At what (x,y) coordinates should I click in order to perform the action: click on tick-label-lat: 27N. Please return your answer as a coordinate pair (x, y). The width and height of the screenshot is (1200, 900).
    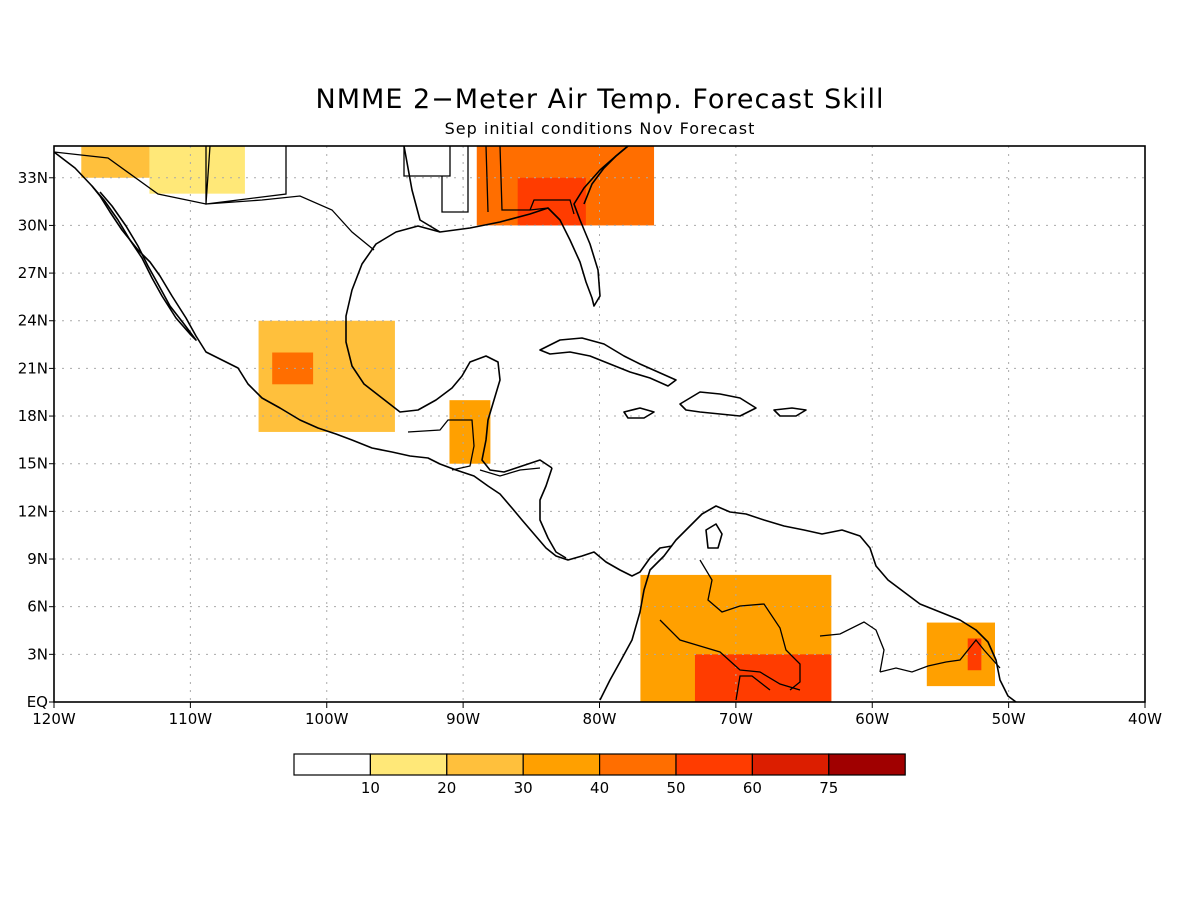
    Looking at the image, I should click on (33, 273).